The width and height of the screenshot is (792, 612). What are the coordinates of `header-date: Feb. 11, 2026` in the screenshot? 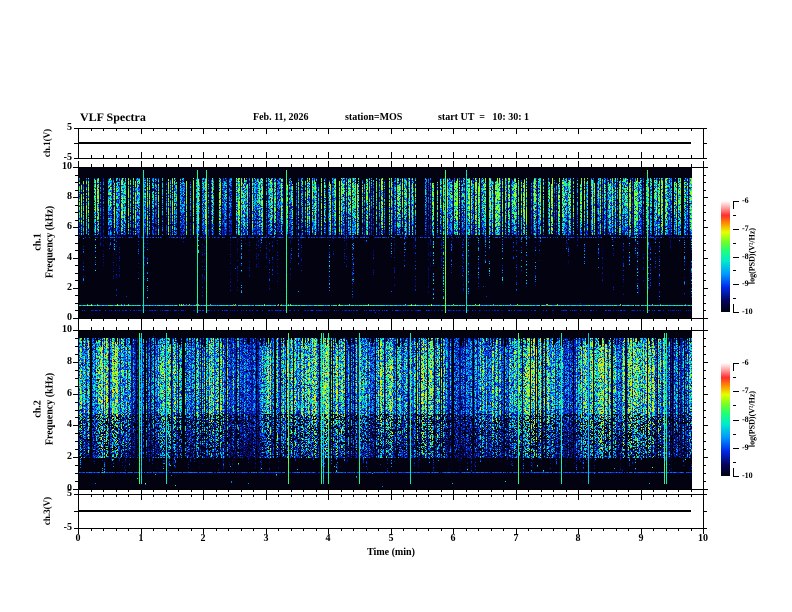 It's located at (281, 117).